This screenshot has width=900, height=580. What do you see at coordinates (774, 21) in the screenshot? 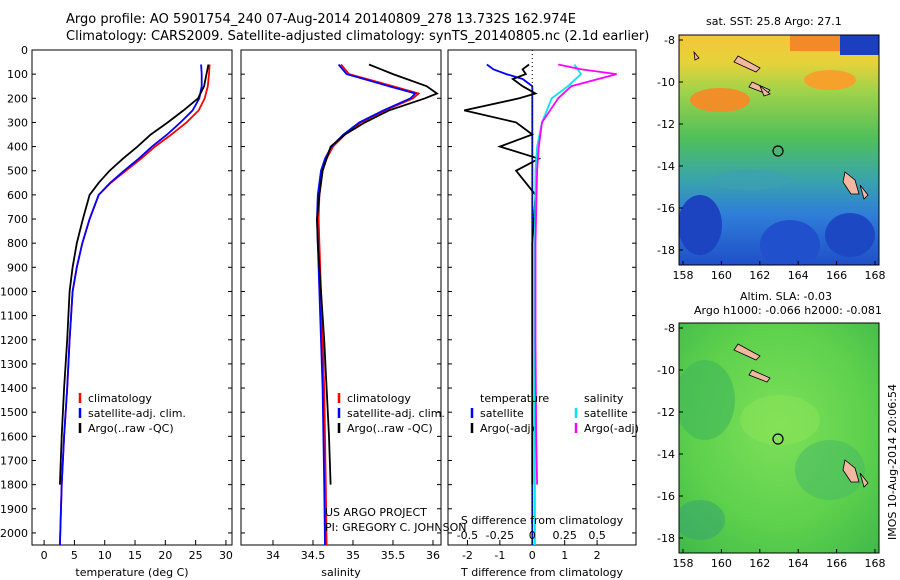
I see `sst-map-title: sat. SST: 25.8 Argo: 27.1` at bounding box center [774, 21].